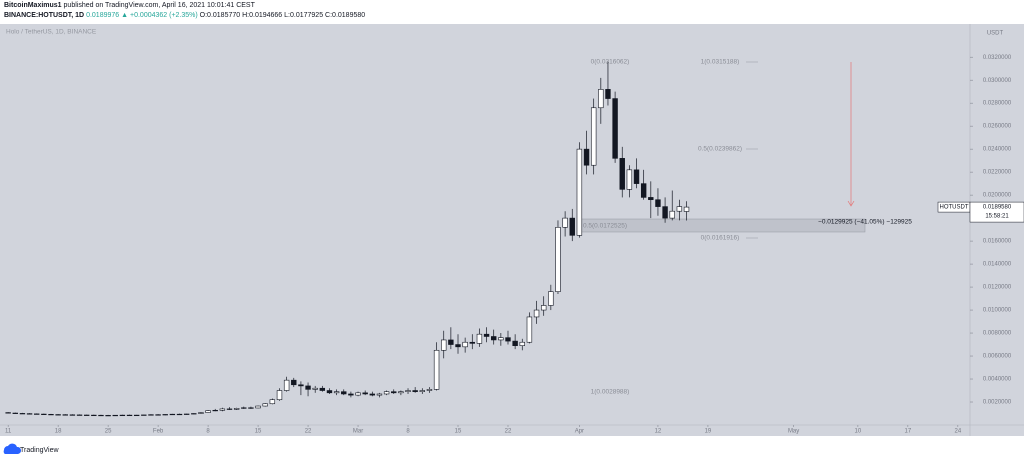  What do you see at coordinates (997, 380) in the screenshot?
I see `y-tick-label: 0.0040000` at bounding box center [997, 380].